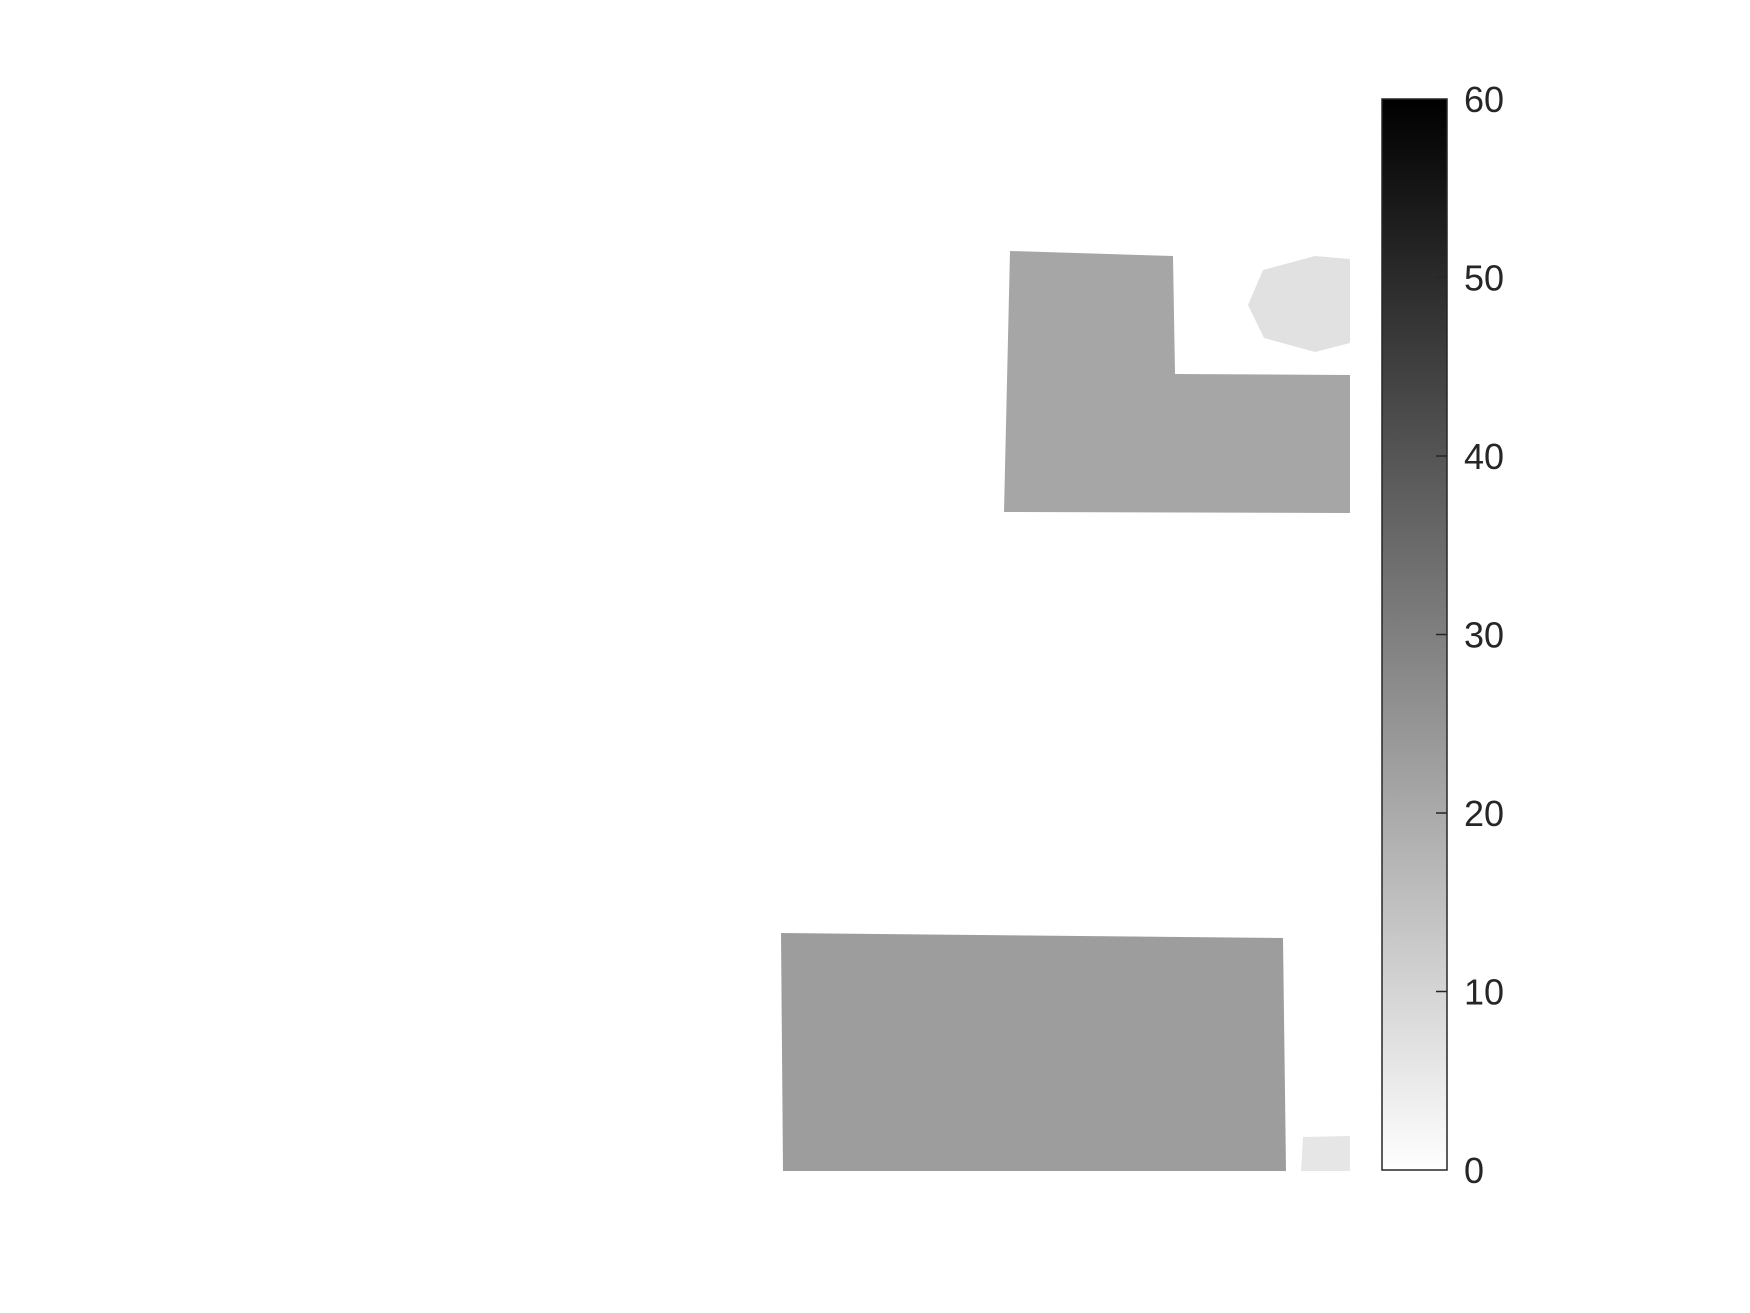 This screenshot has width=1750, height=1313. I want to click on colorbar-tick-label: 30, so click(1484, 635).